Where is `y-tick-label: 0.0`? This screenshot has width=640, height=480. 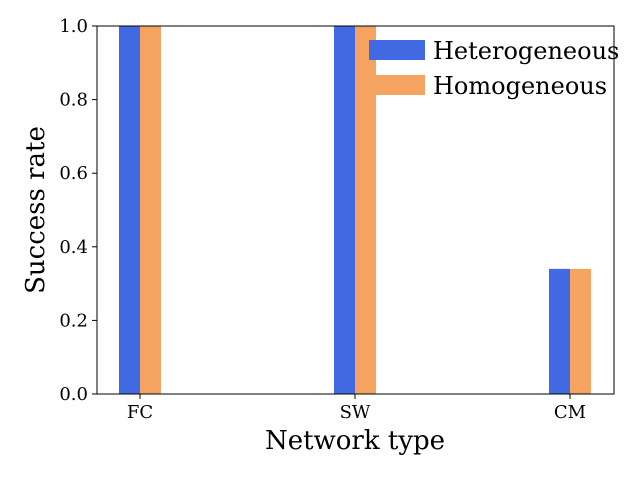 y-tick-label: 0.0 is located at coordinates (73, 394).